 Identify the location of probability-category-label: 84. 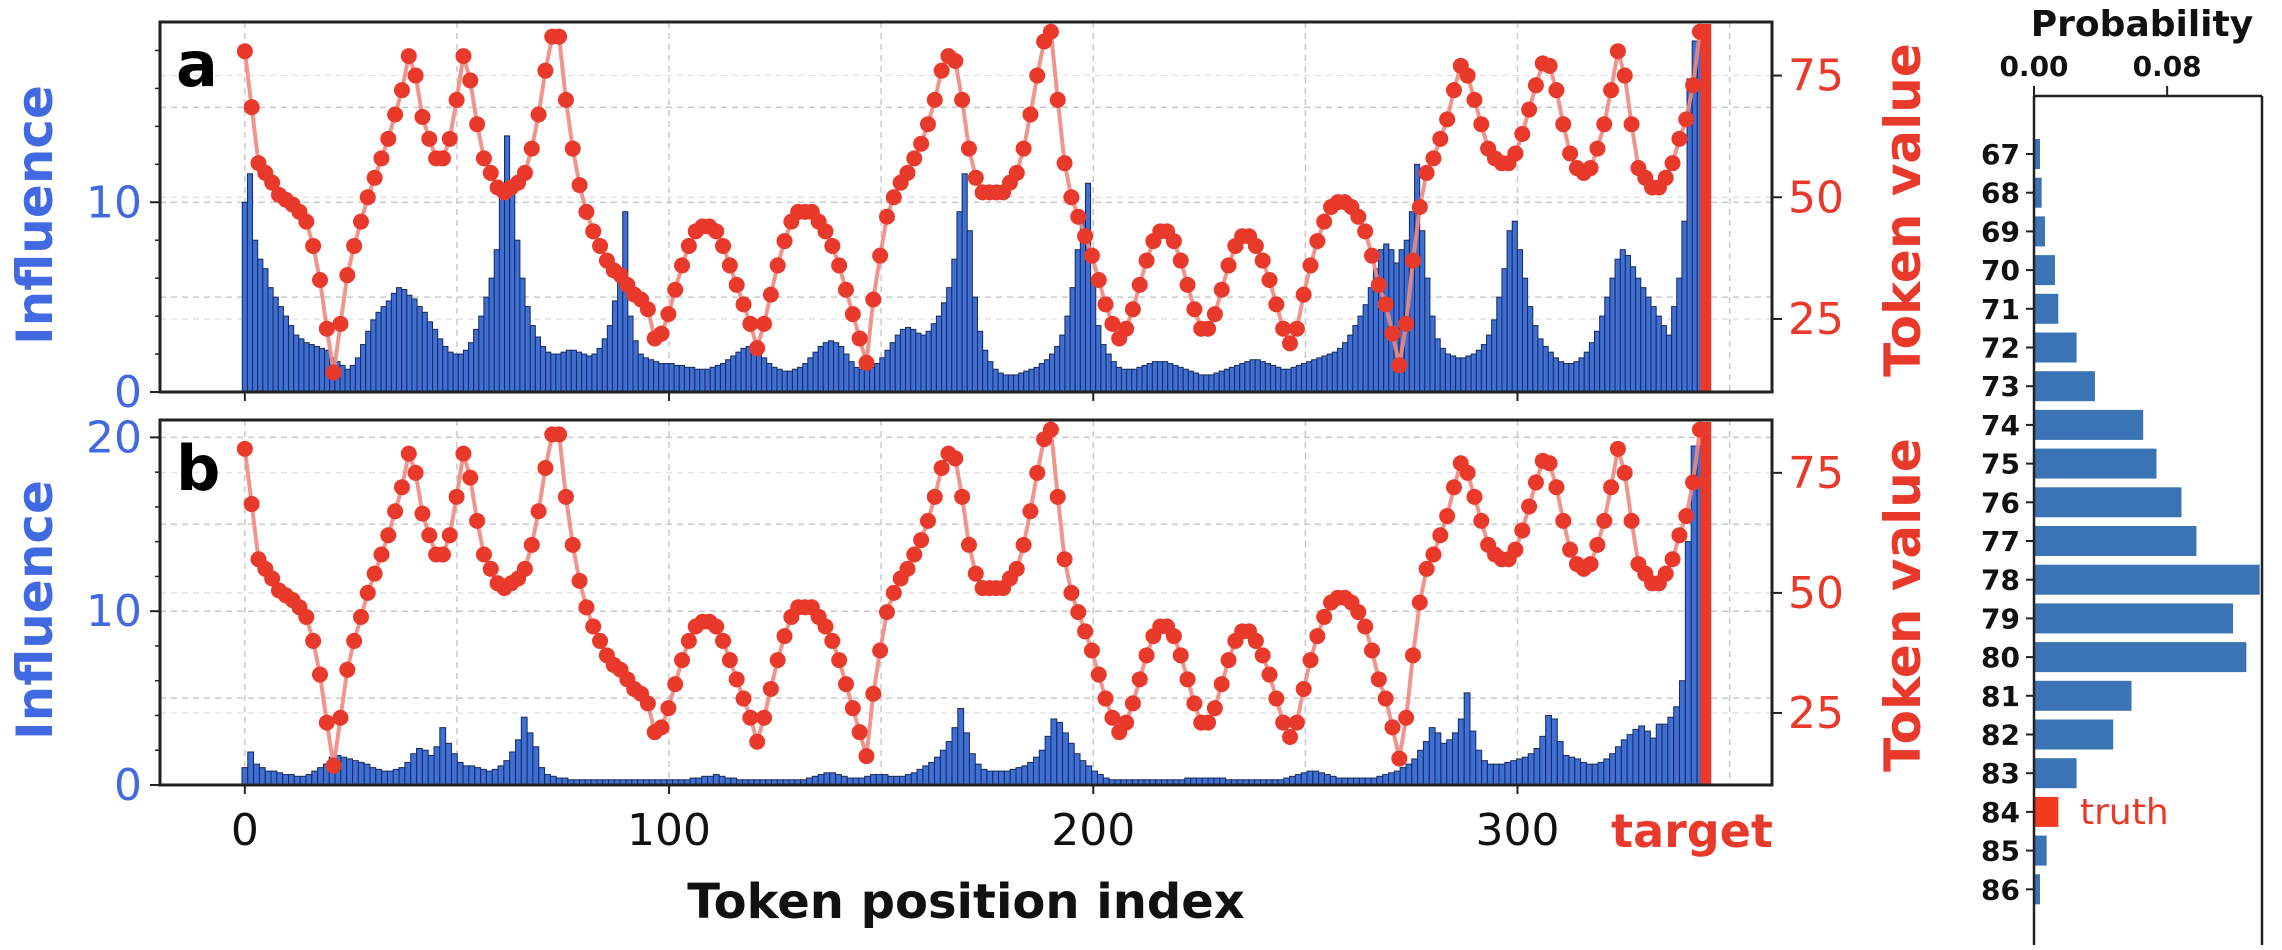
(2000, 812).